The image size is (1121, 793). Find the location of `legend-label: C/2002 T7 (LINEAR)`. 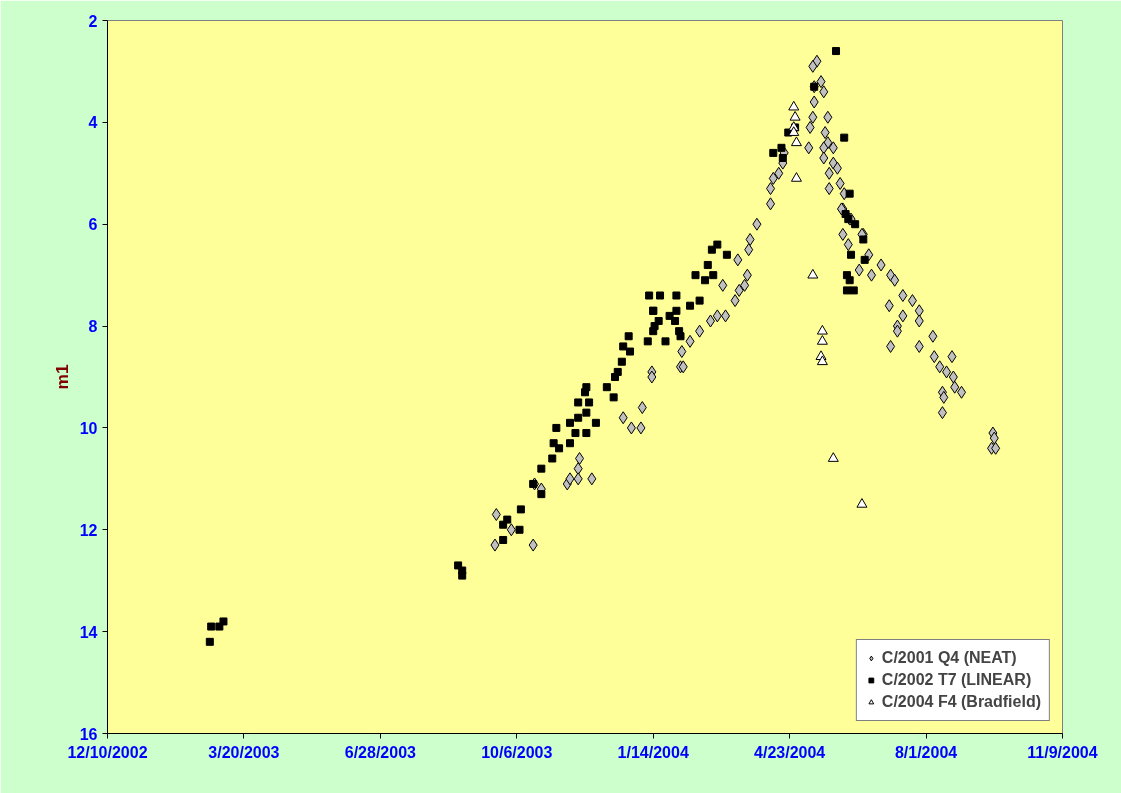

legend-label: C/2002 T7 (LINEAR) is located at coordinates (956, 680).